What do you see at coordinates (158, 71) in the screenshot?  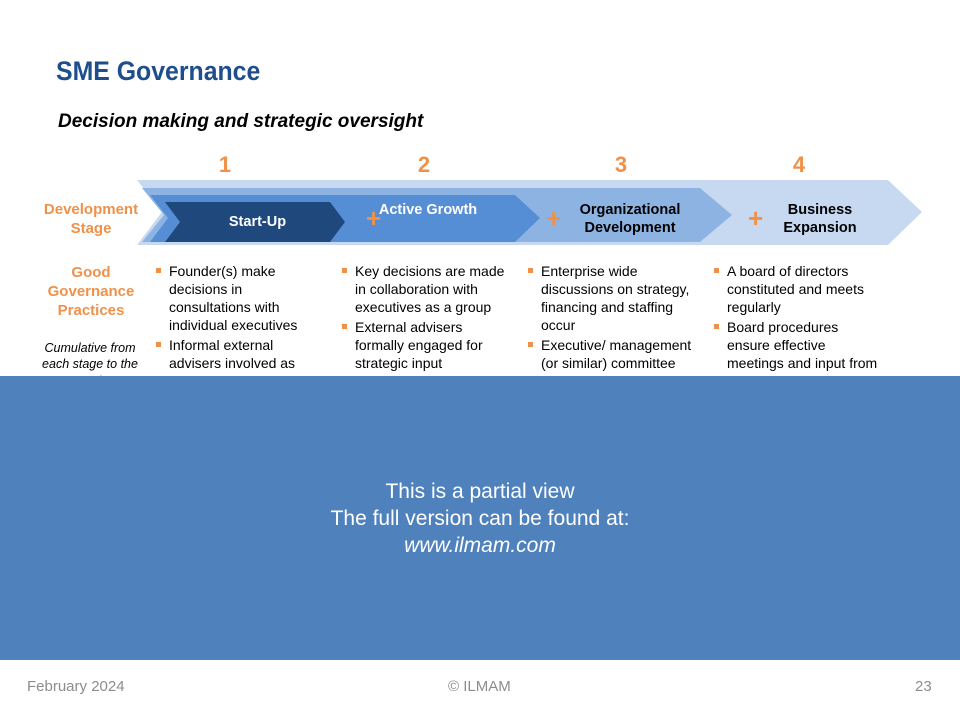 I see `page-title: SME Governance` at bounding box center [158, 71].